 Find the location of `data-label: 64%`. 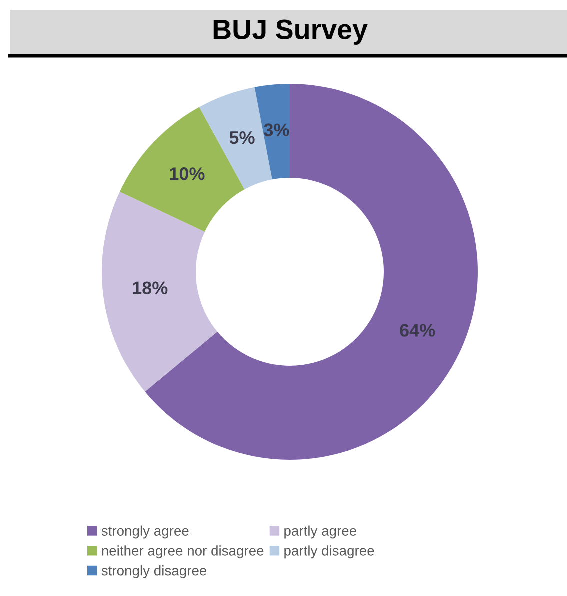

data-label: 64% is located at coordinates (418, 330).